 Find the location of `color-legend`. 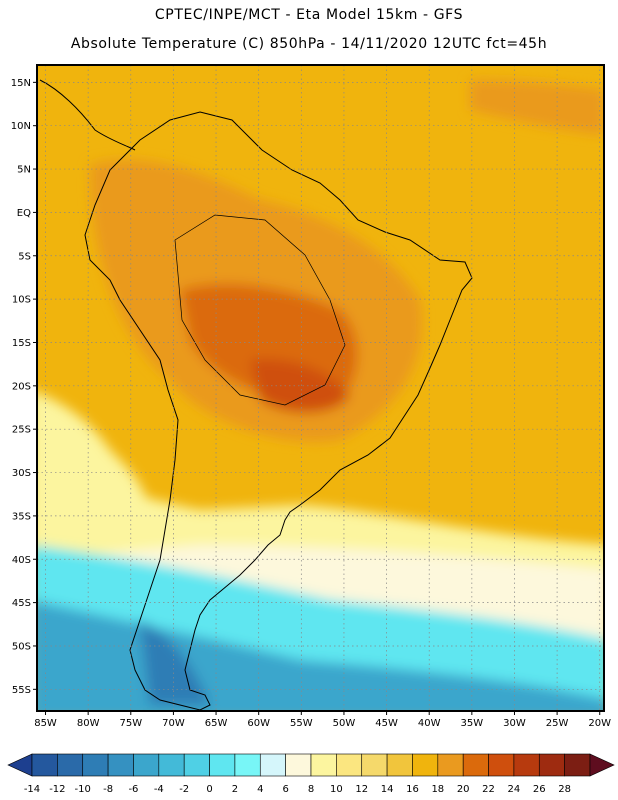

color-legend is located at coordinates (311, 765).